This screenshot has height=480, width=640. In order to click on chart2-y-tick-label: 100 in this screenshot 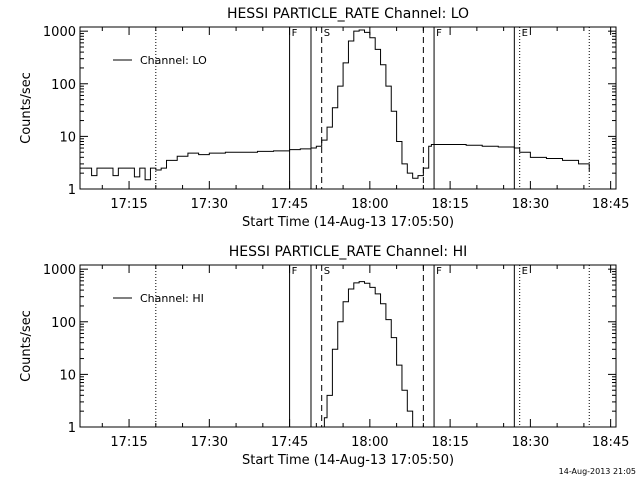, I will do `click(63, 323)`.